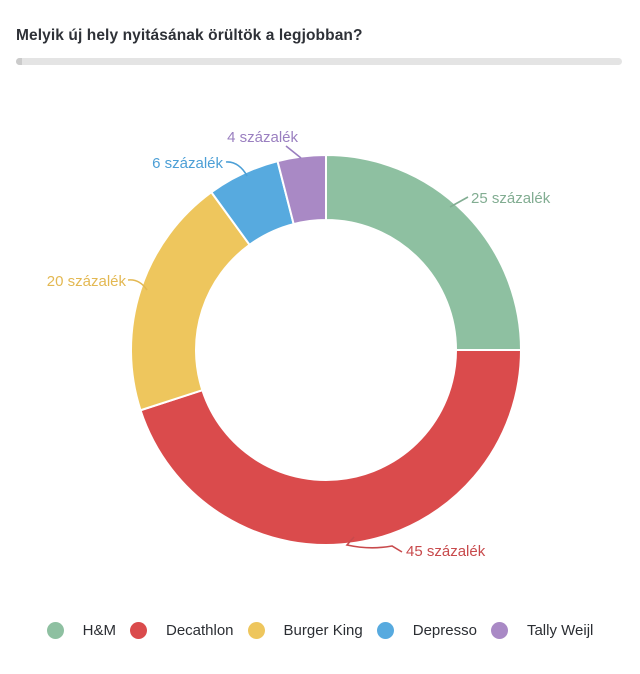 The image size is (640, 674). I want to click on legend-label-decathlon: Decathlon, so click(199, 630).